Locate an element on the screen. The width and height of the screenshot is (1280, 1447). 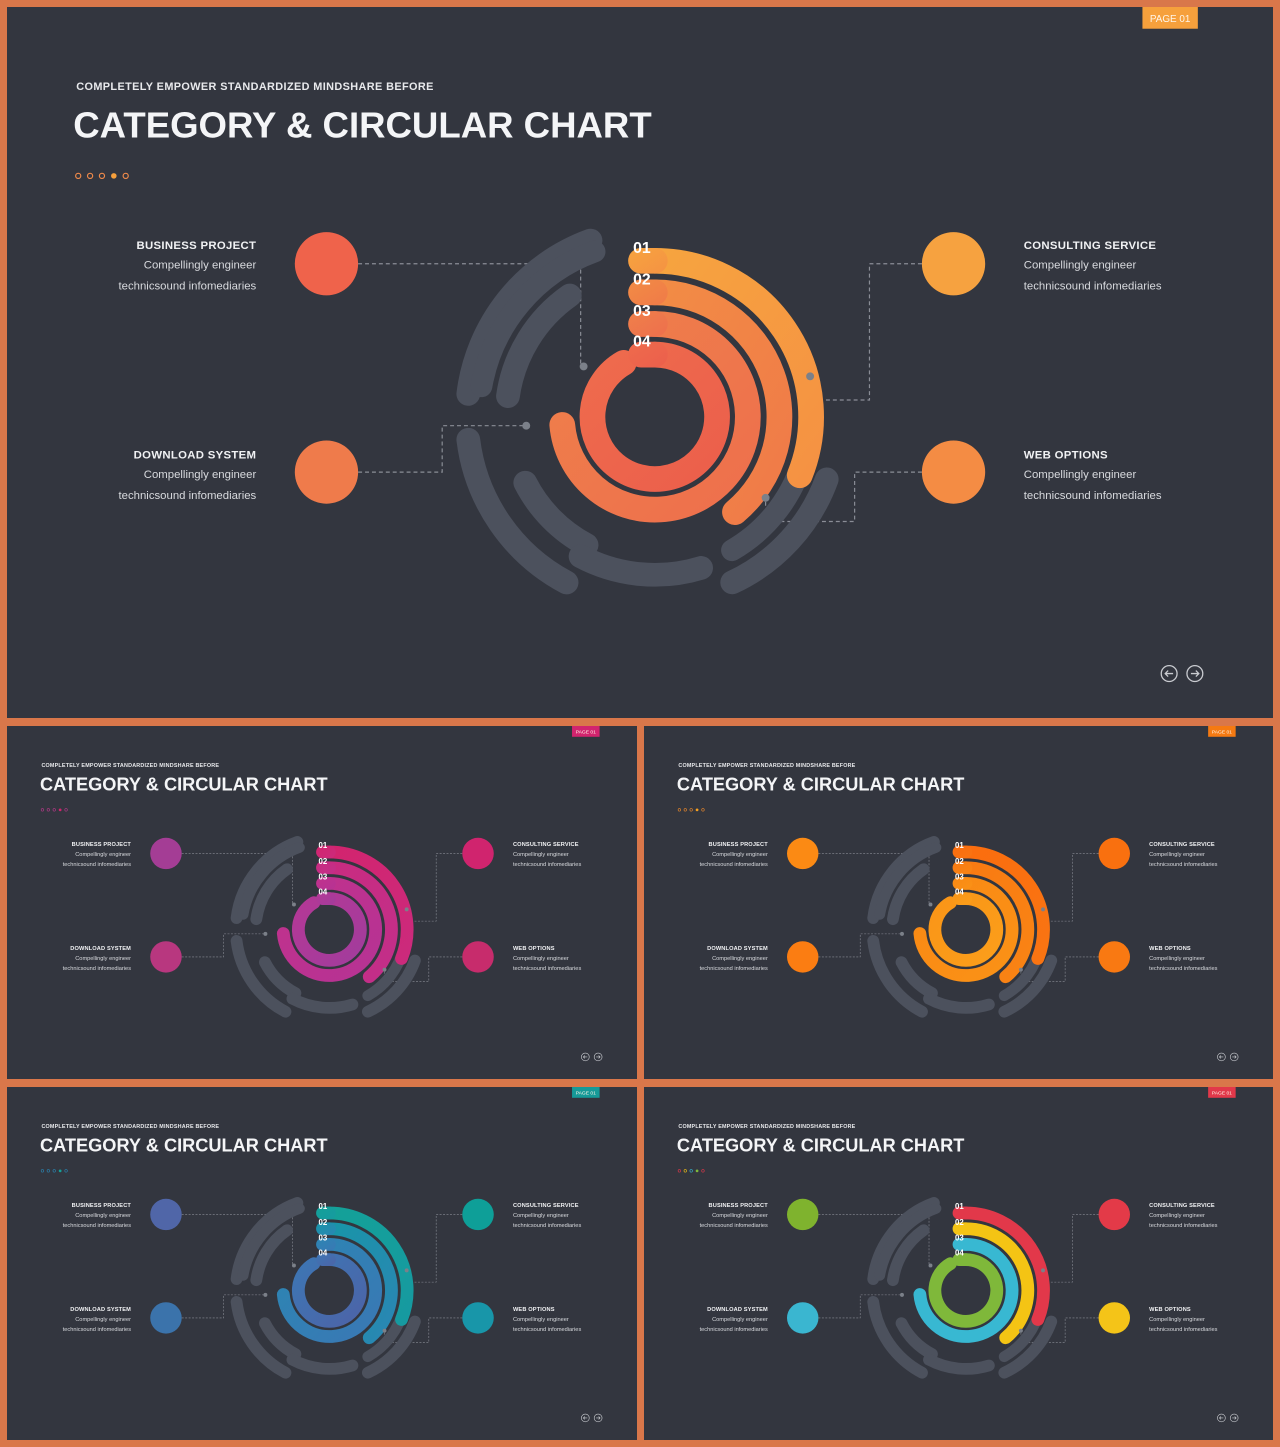
download-system-line2: technicsound infomediaries is located at coordinates (734, 1330).